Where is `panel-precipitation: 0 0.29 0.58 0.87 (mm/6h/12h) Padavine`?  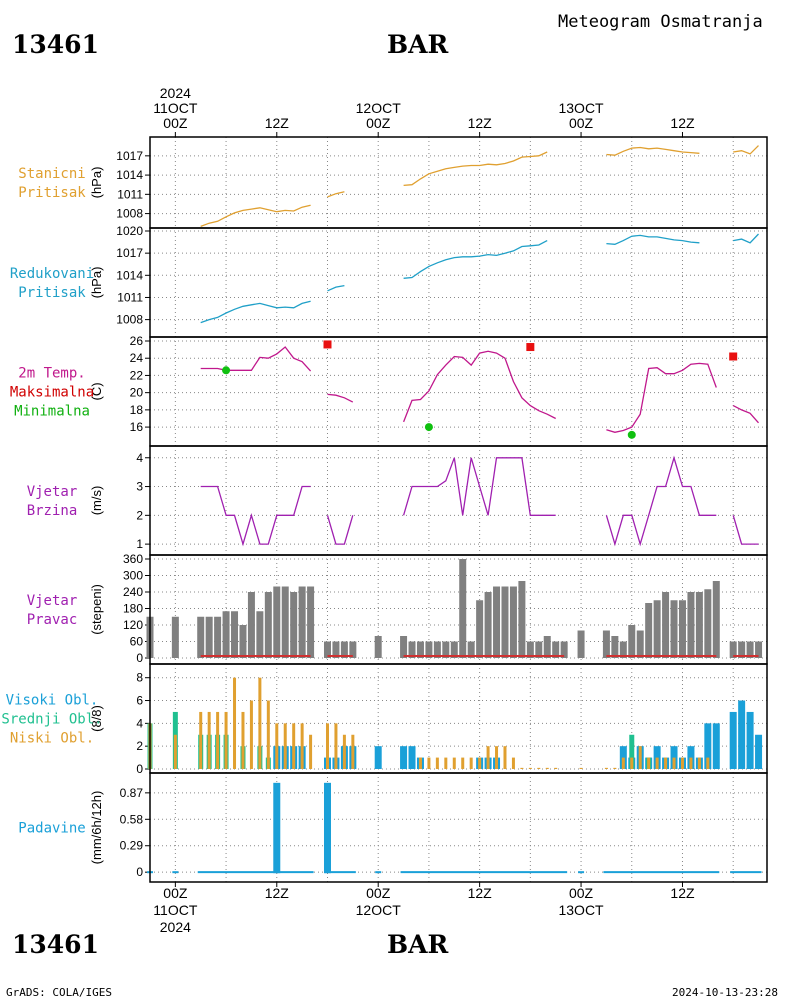 panel-precipitation: 0 0.29 0.58 0.87 (mm/6h/12h) Padavine is located at coordinates (393, 827).